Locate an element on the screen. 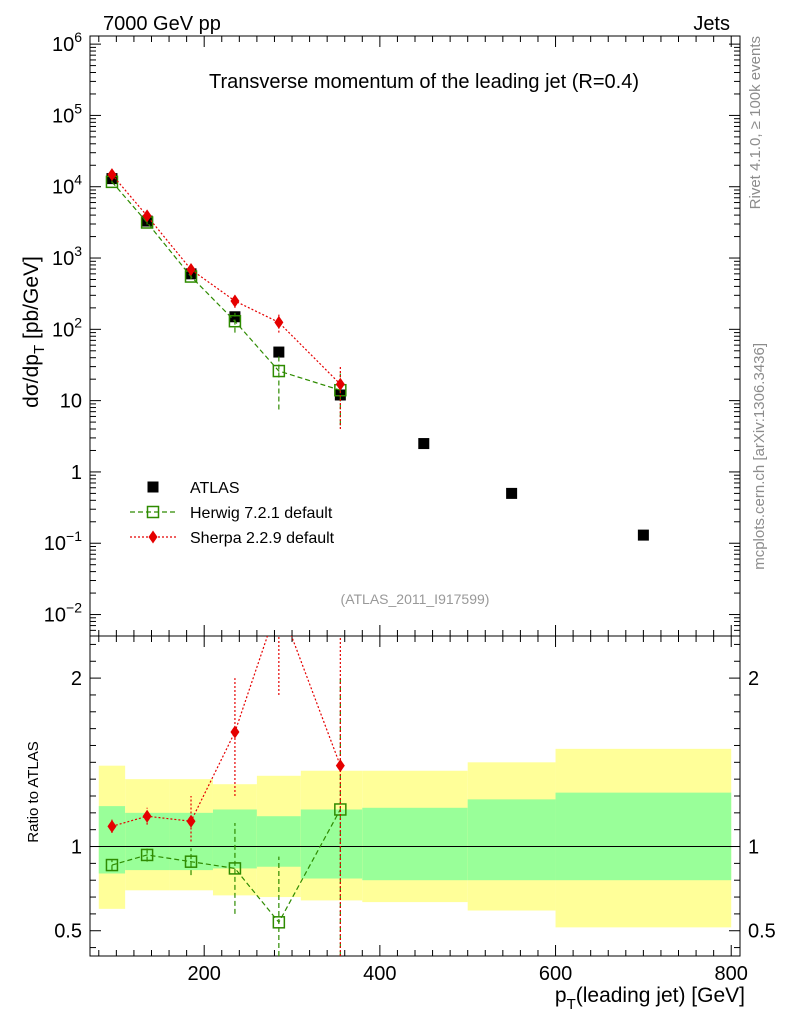 The width and height of the screenshot is (786, 1024). x-axis-label: pT(leading jet) [GeV] is located at coordinates (650, 998).